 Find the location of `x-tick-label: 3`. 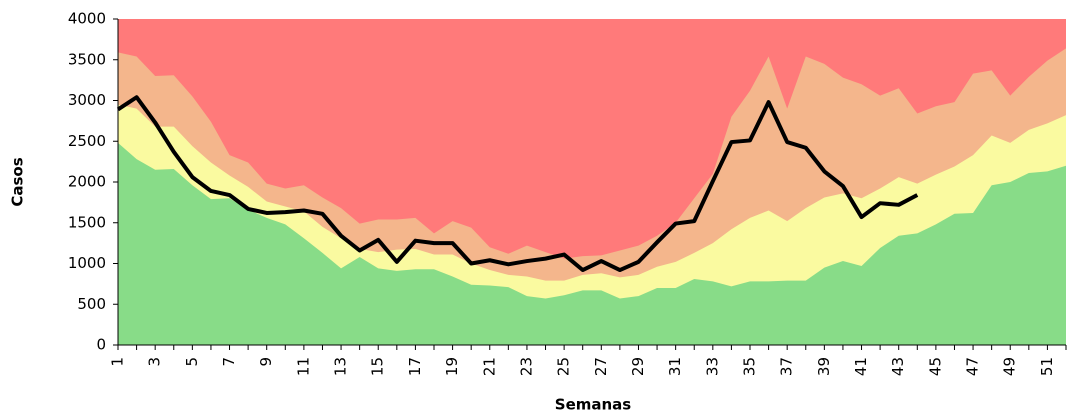

x-tick-label: 3 is located at coordinates (155, 362).